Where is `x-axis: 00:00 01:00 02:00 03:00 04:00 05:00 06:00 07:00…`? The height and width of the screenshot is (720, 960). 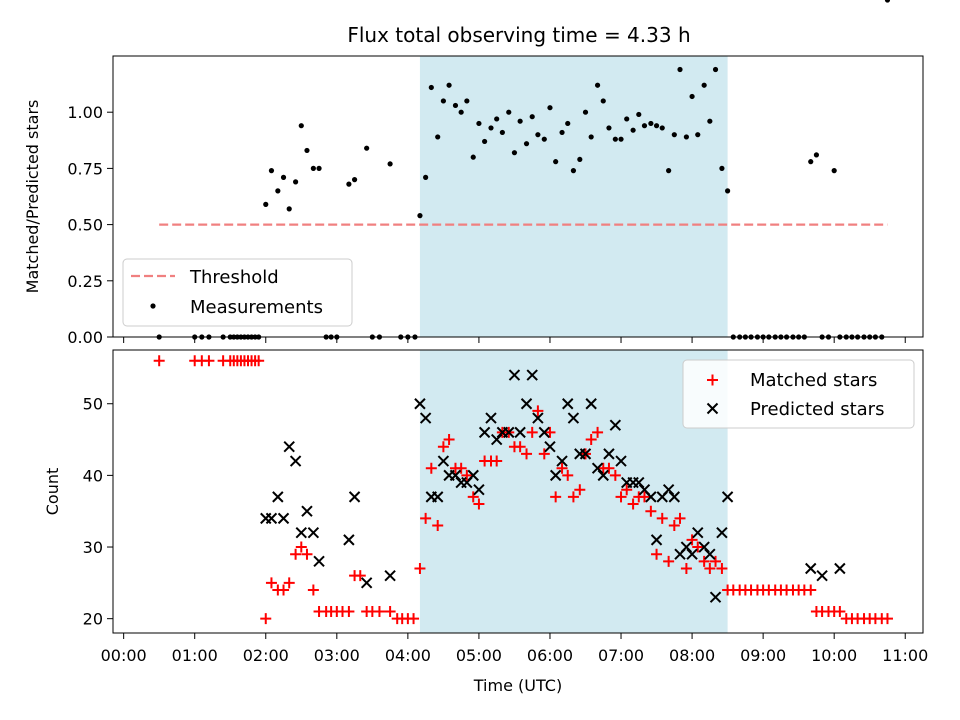
x-axis: 00:00 01:00 02:00 03:00 04:00 05:00 06:00 07:00… is located at coordinates (514, 649).